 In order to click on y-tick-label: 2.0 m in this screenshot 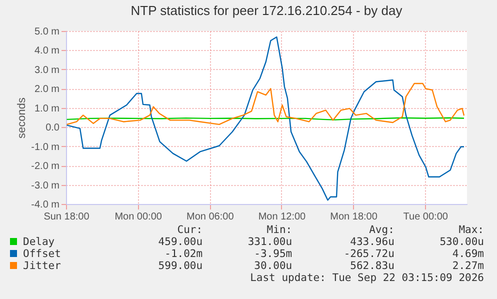, I will do `click(47, 90)`.